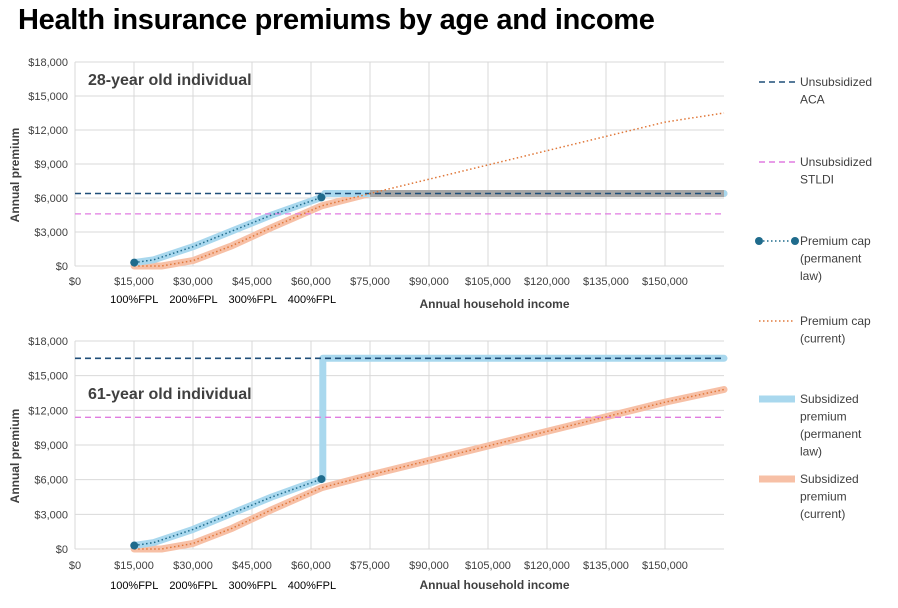  I want to click on legend-label: ACA, so click(812, 100).